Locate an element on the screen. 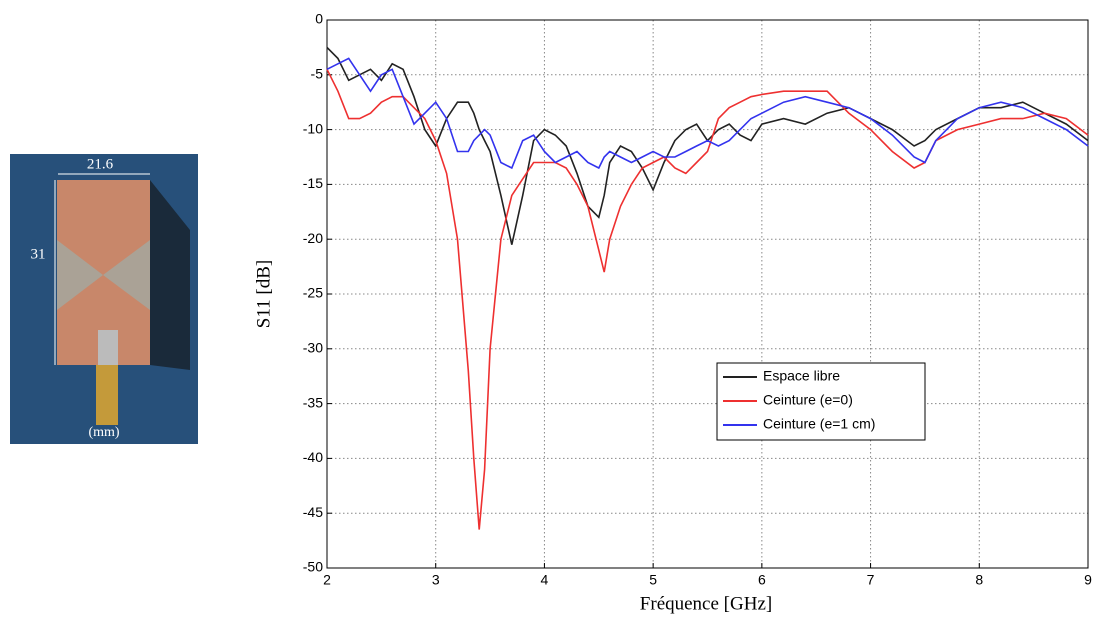 The image size is (1099, 624). y-tick-label: 0 is located at coordinates (319, 19).